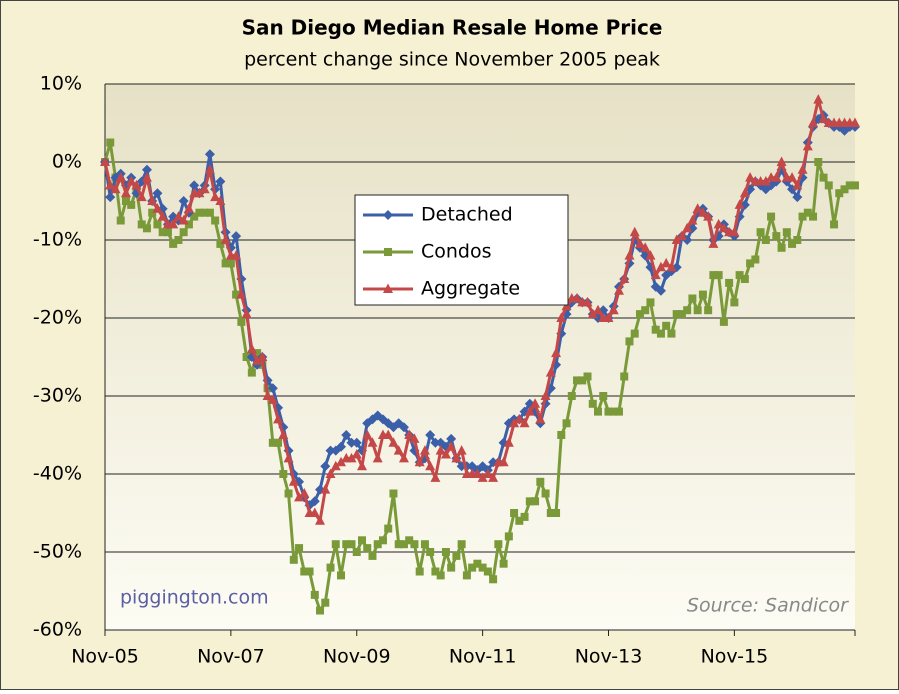  What do you see at coordinates (57, 396) in the screenshot?
I see `y-tick-label: -30%` at bounding box center [57, 396].